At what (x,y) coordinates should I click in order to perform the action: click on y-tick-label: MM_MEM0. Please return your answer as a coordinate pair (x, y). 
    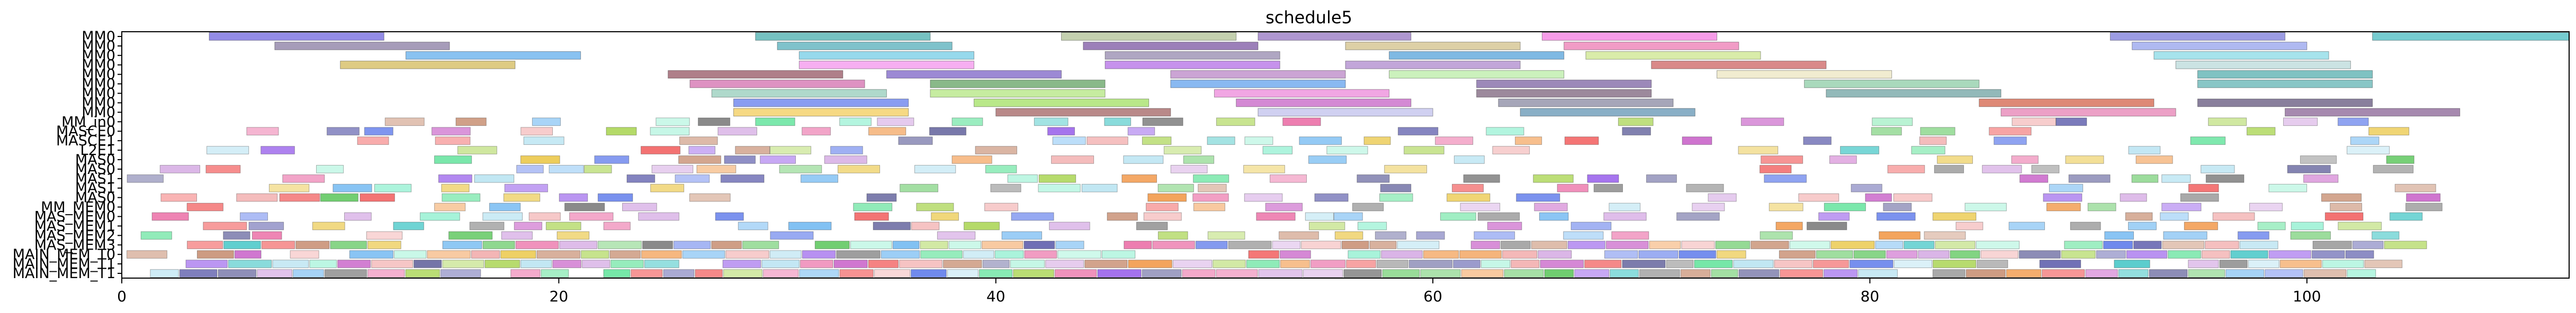
    Looking at the image, I should click on (78, 207).